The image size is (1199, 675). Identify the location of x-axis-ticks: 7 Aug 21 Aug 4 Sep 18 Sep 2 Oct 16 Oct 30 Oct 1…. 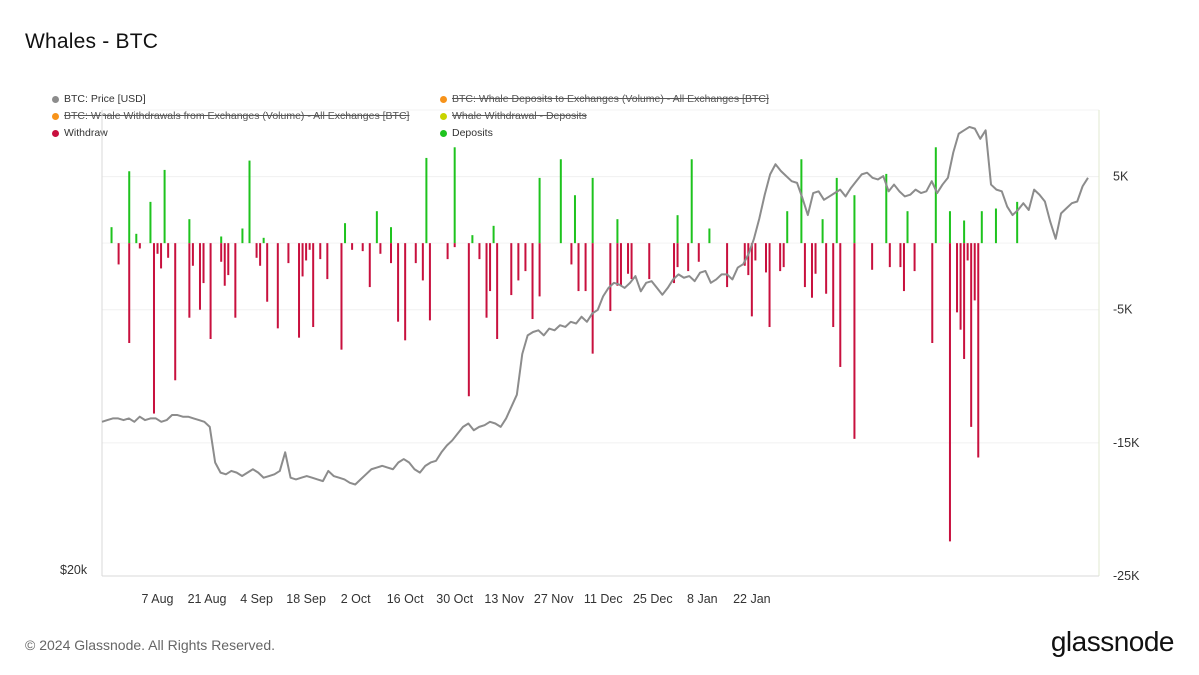
(456, 599).